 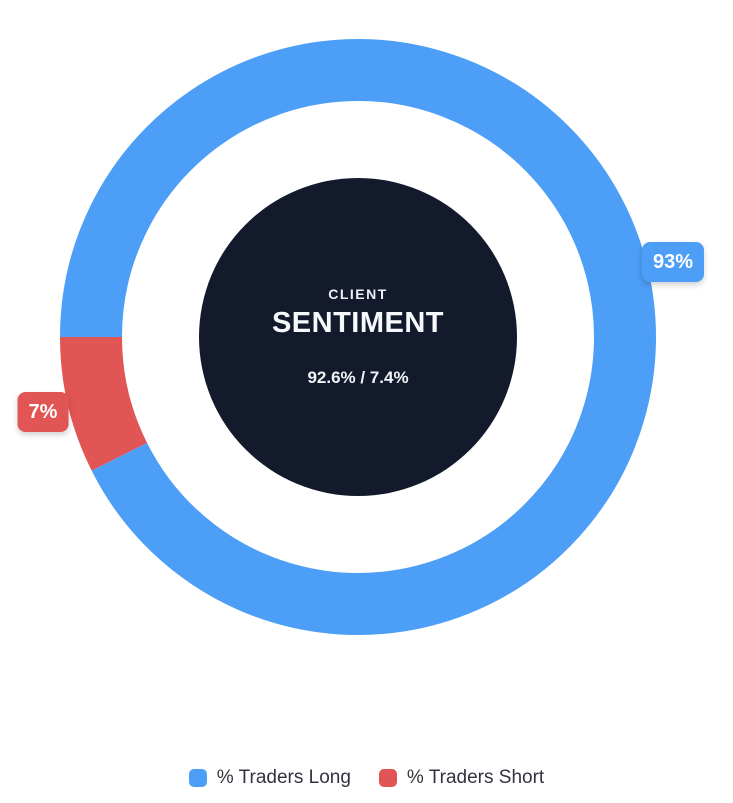 What do you see at coordinates (358, 323) in the screenshot?
I see `center-title-large: SENTIMENT` at bounding box center [358, 323].